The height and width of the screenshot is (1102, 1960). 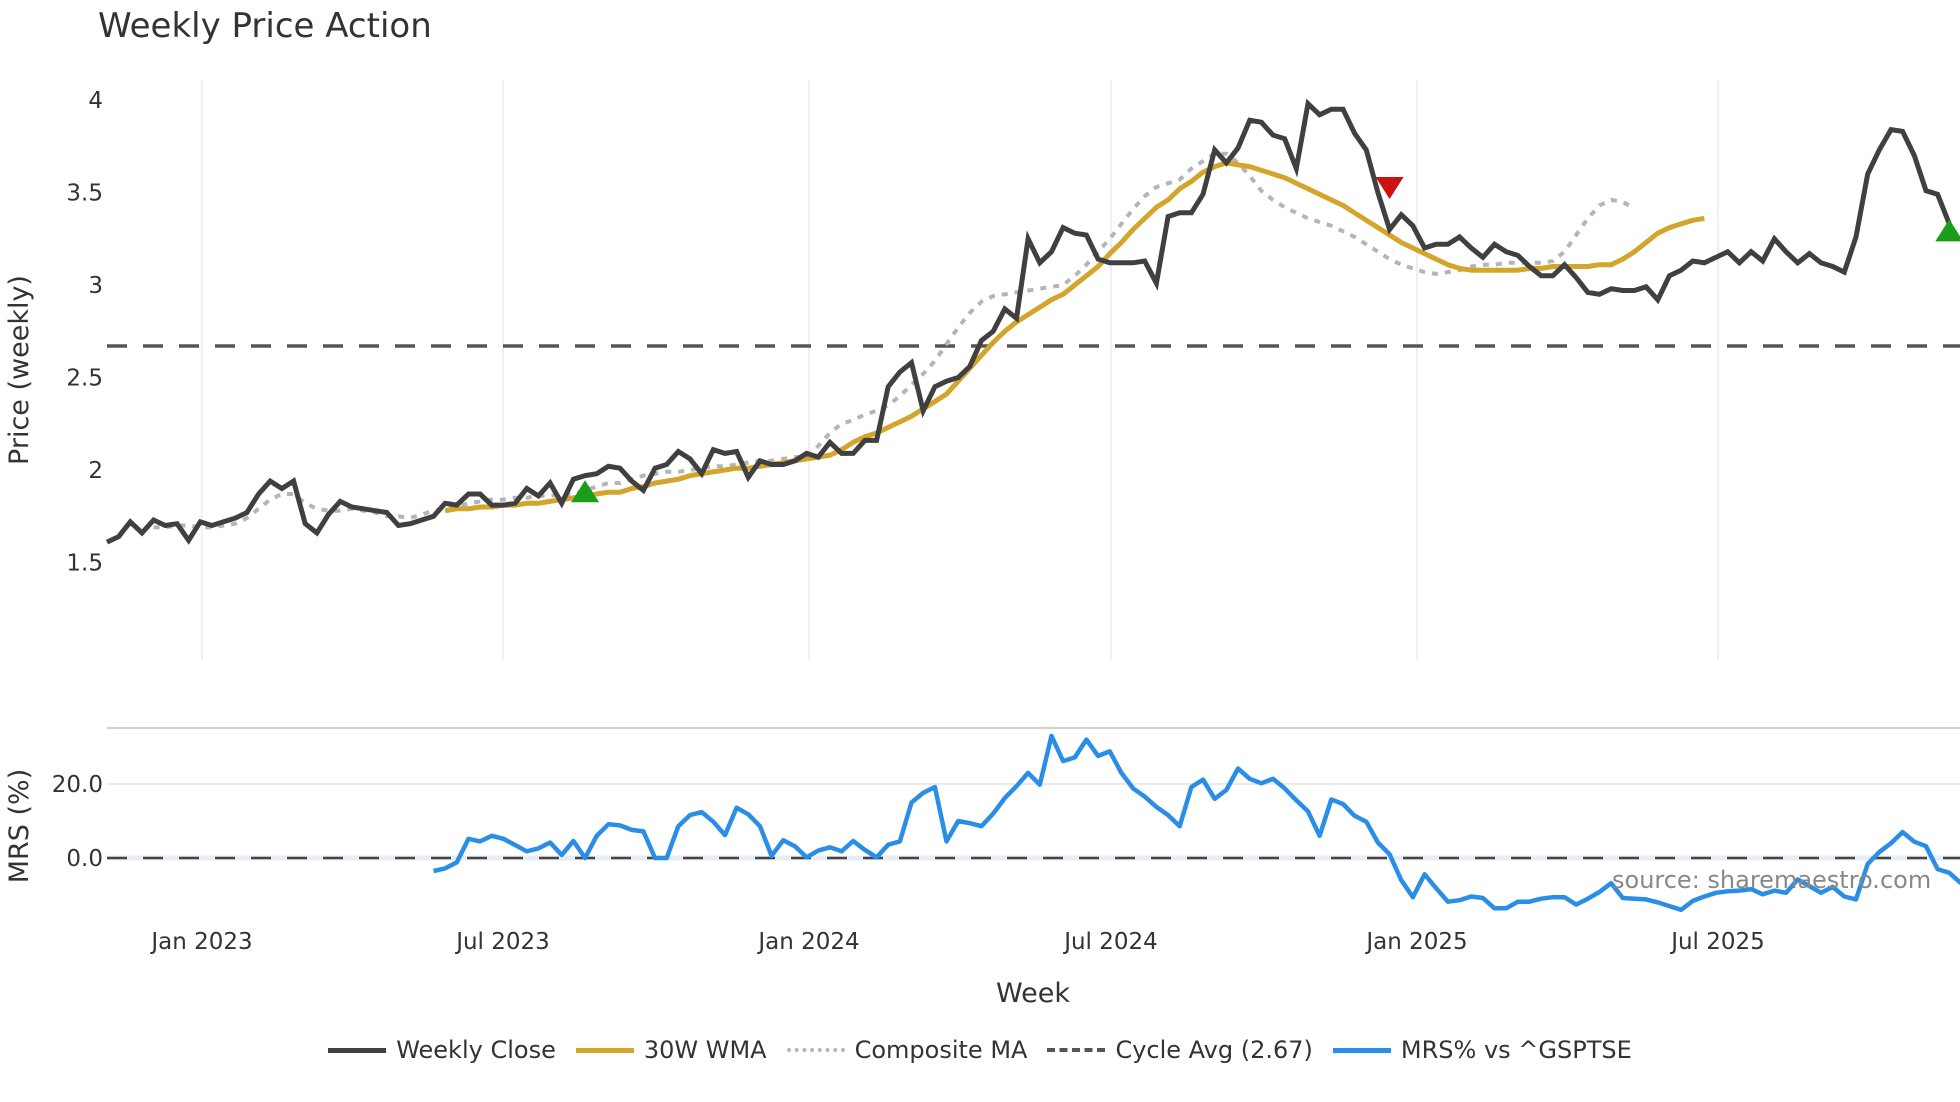 What do you see at coordinates (1415, 942) in the screenshot?
I see `x-tick-label: Jan 2025` at bounding box center [1415, 942].